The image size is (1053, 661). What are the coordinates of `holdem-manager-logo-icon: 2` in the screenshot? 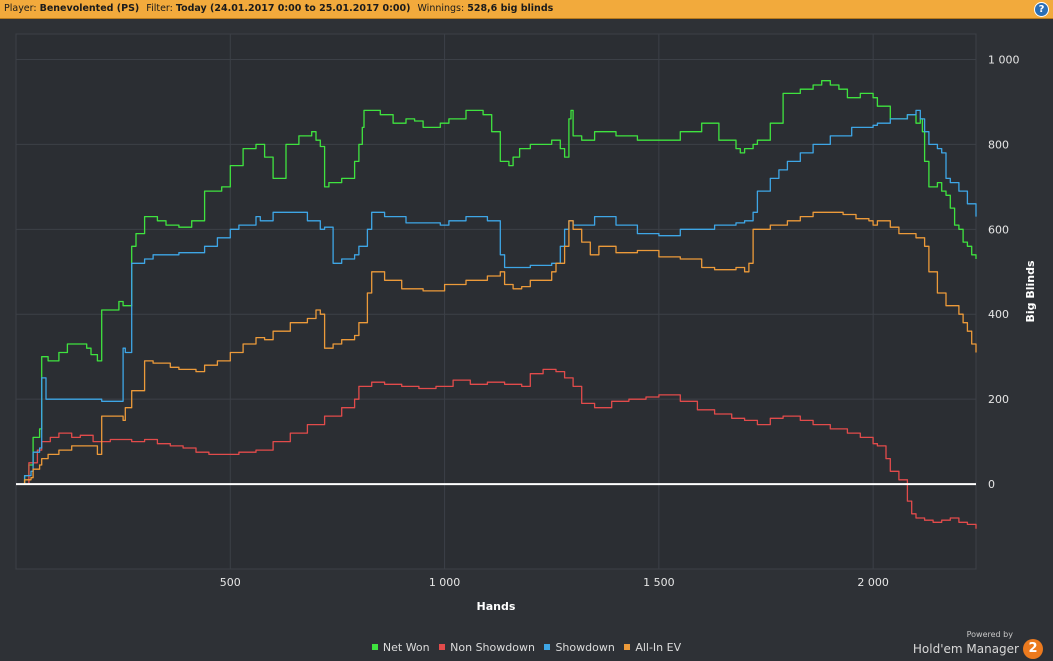 It's located at (1033, 649).